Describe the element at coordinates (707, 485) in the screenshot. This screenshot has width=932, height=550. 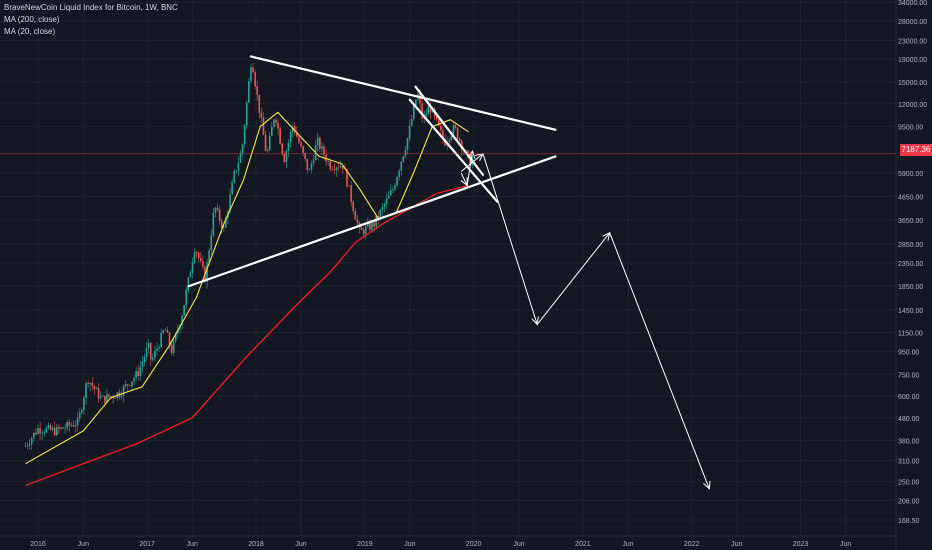
I see `projection-arrowhead` at that location.